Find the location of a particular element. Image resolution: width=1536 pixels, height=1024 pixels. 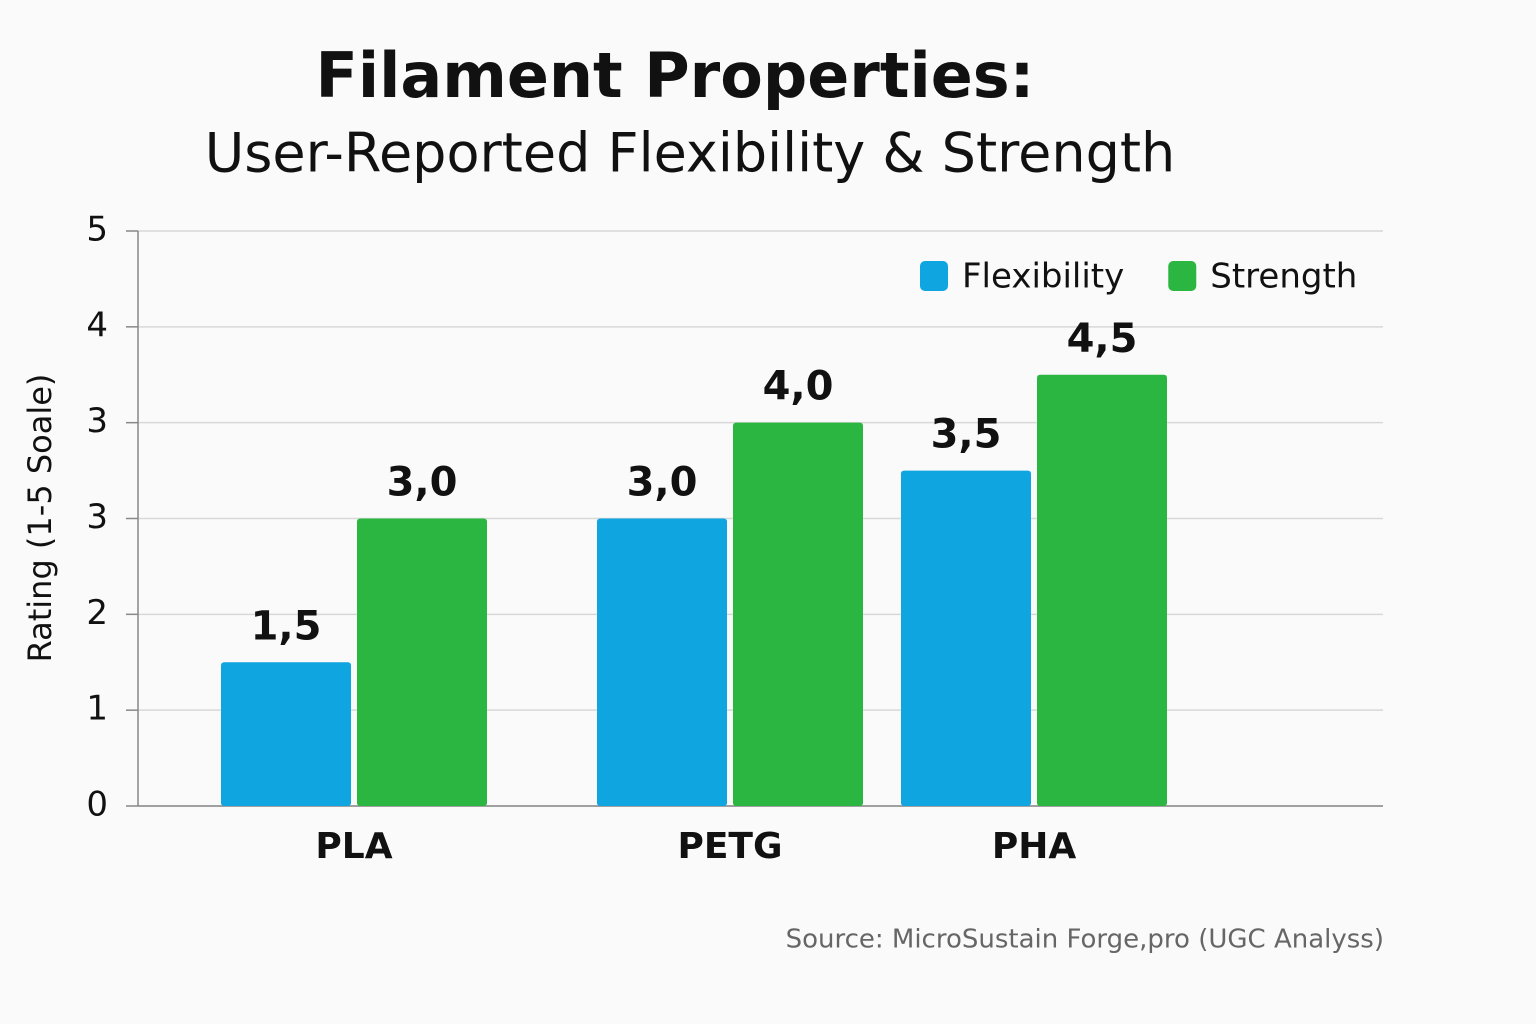

value-label: 3,5 is located at coordinates (966, 435).